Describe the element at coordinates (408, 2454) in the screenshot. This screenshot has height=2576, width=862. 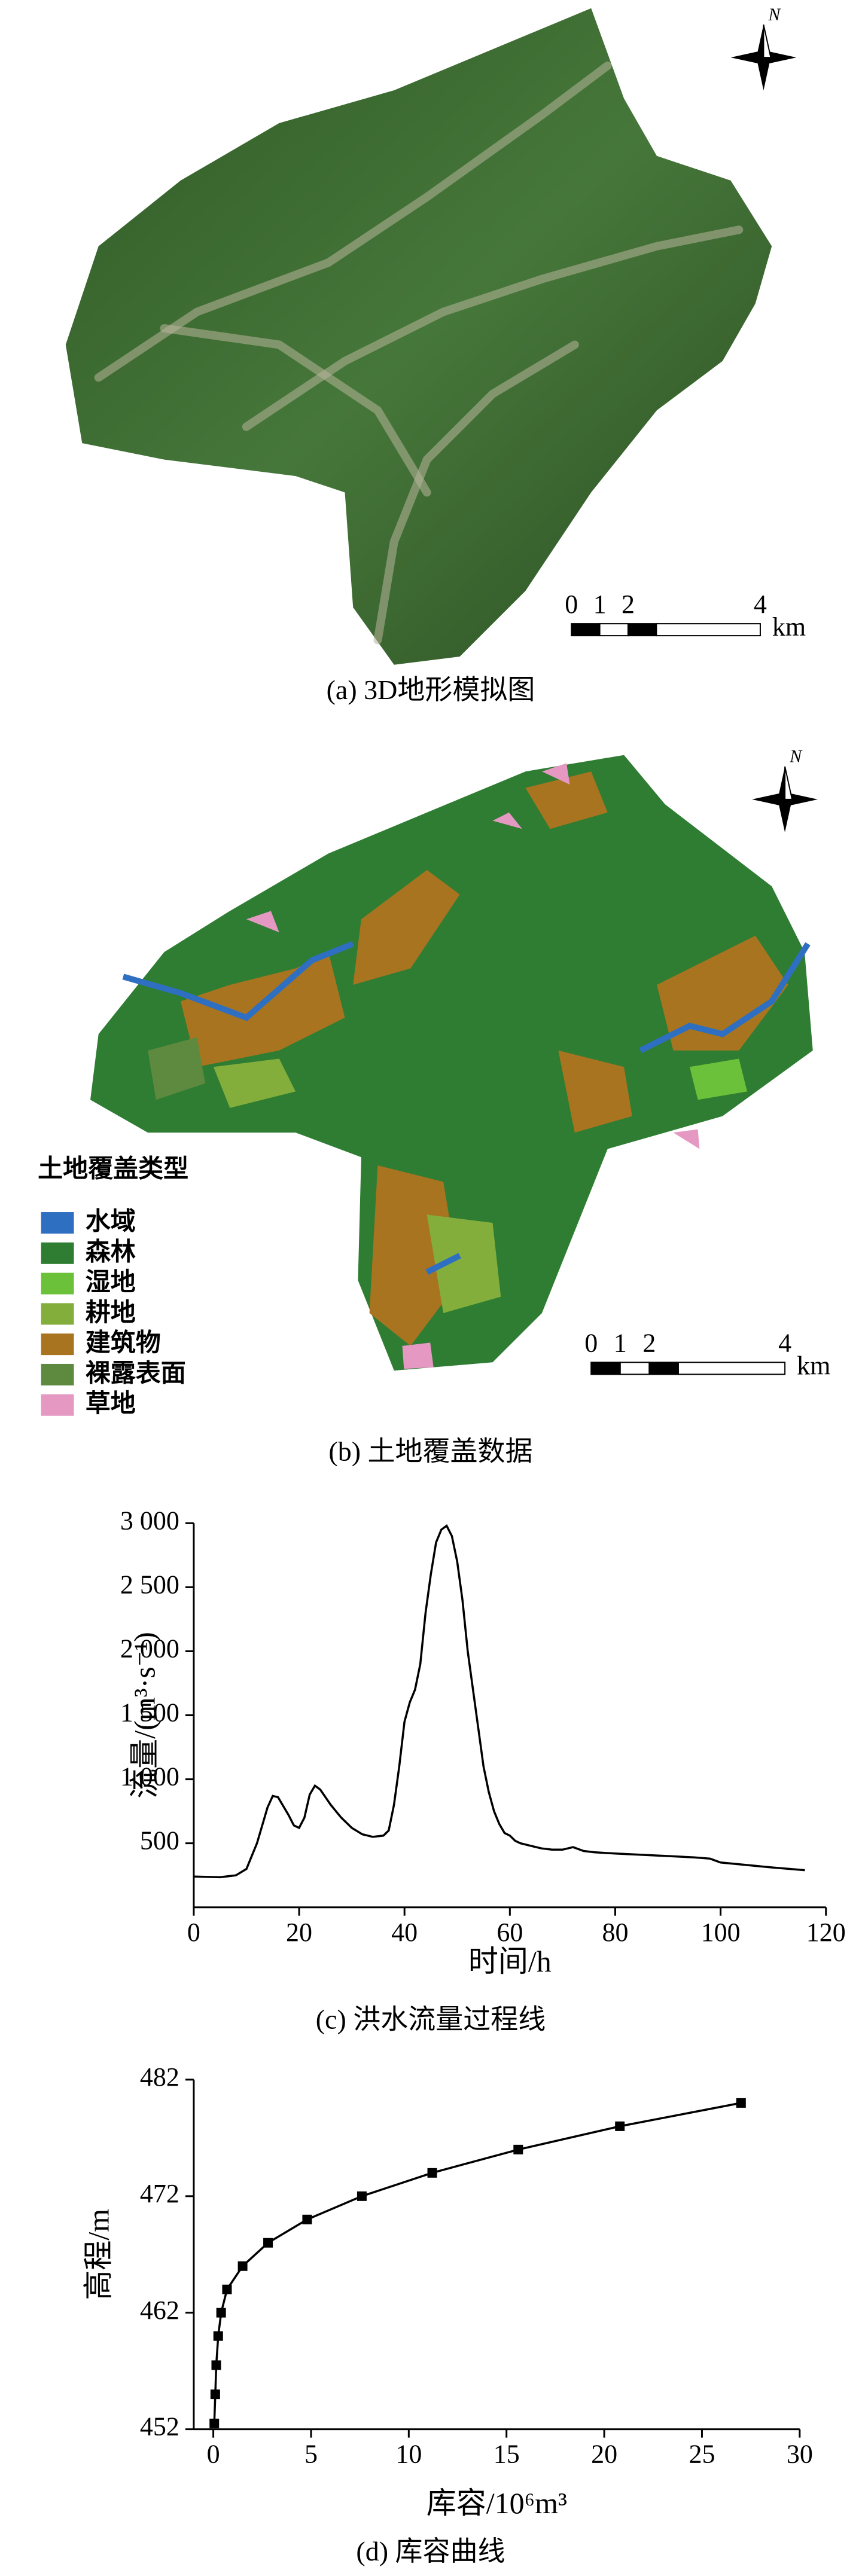
I see `x-tick-label: 10` at that location.